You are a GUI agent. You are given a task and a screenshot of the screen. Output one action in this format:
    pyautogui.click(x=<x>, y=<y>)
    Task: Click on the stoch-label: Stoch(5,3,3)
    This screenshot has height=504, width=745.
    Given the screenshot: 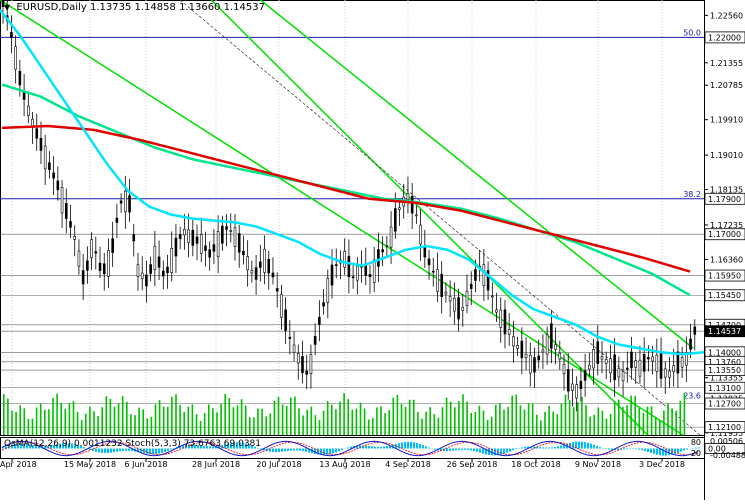 What is the action you would take?
    pyautogui.click(x=153, y=444)
    